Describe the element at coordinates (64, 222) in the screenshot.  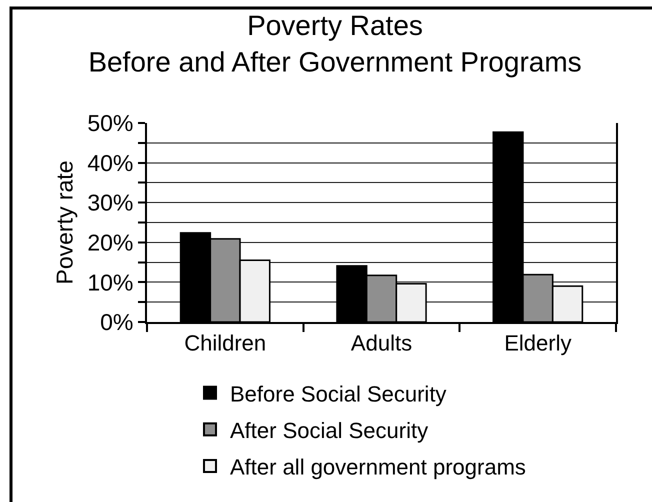
I see `y-axis-title: Poverty rate` at that location.